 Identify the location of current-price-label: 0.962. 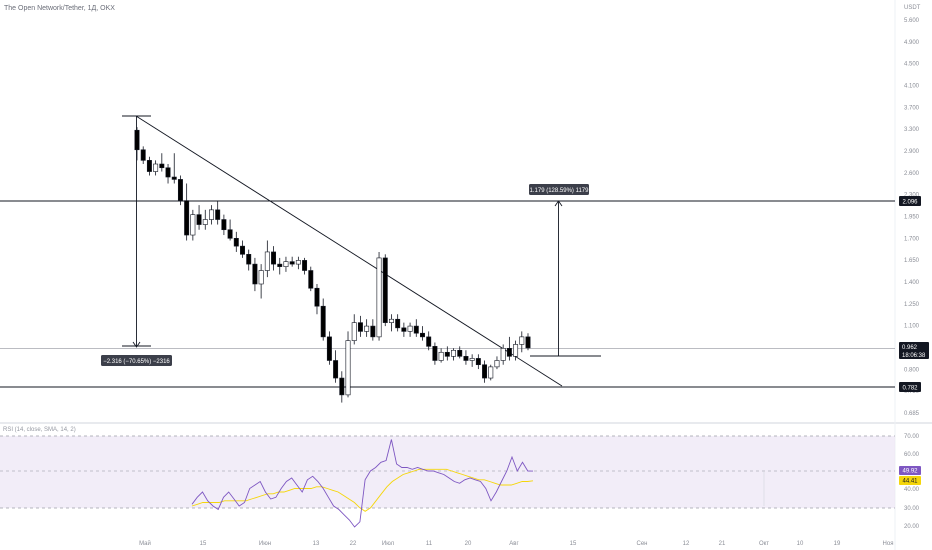
(910, 348).